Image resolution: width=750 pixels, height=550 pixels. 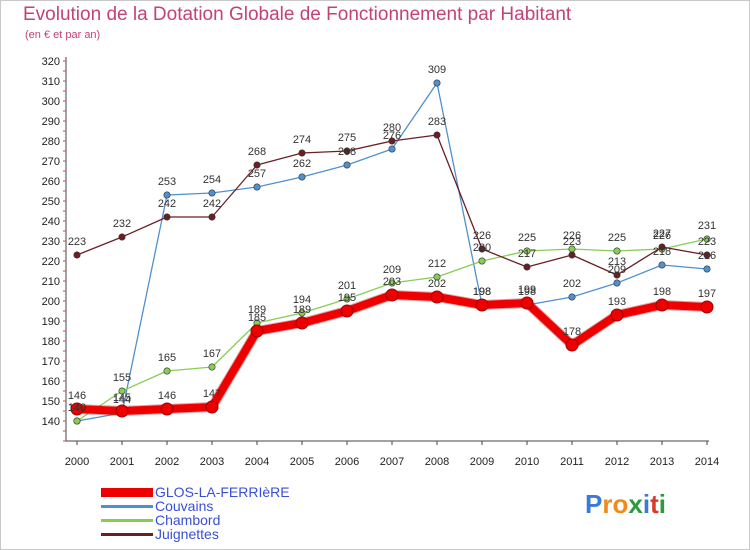 What do you see at coordinates (51, 242) in the screenshot?
I see `y-tick-label: 230` at bounding box center [51, 242].